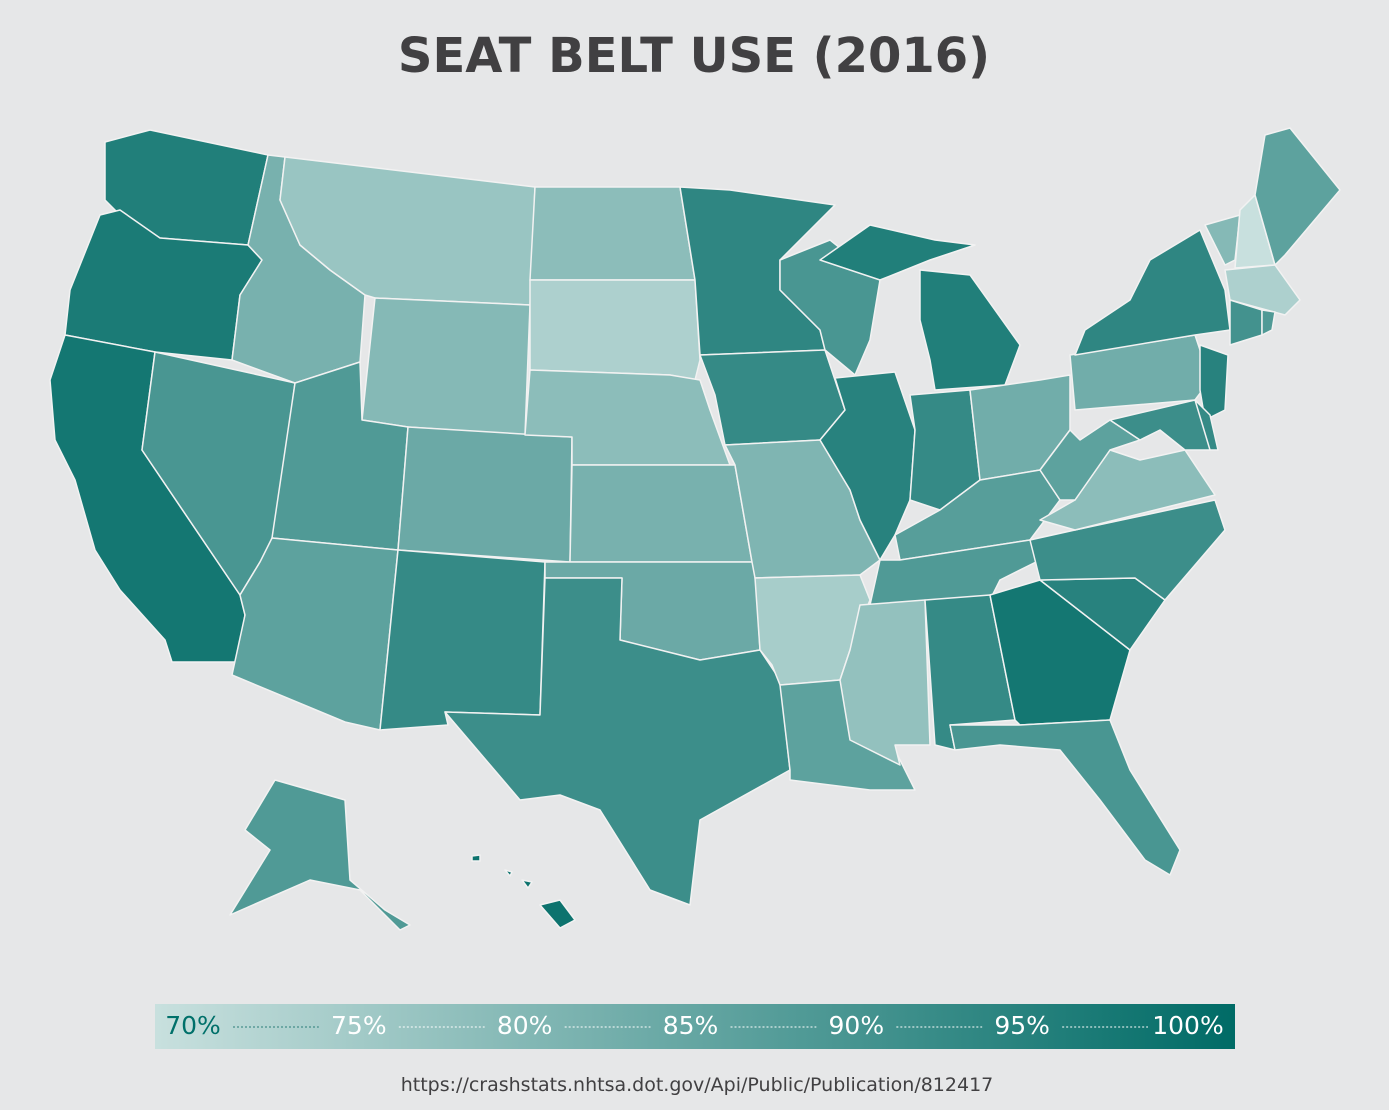  Describe the element at coordinates (1187, 1025) in the screenshot. I see `legend-tick-label: 100%` at that location.